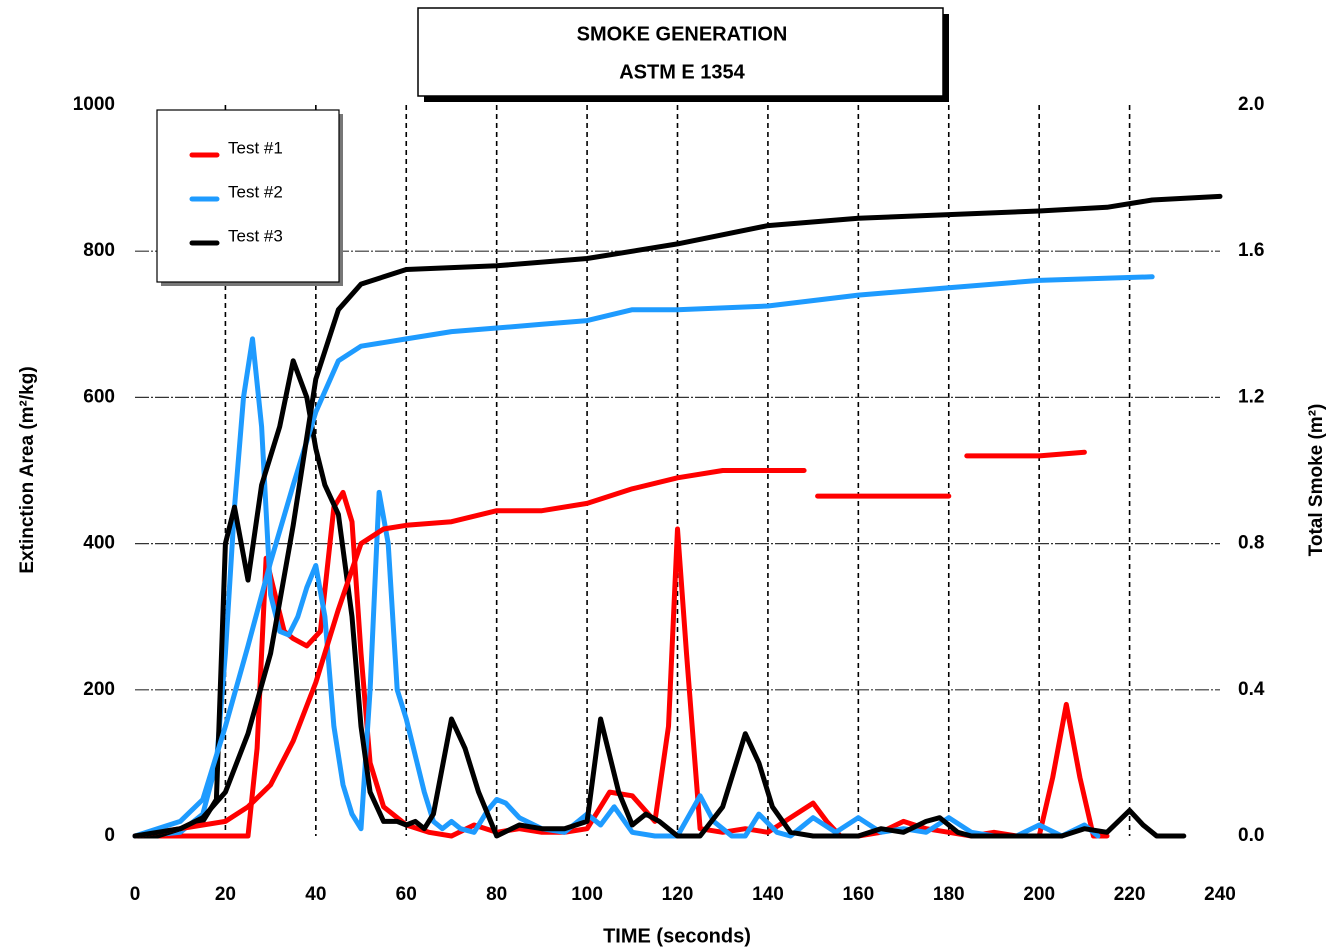 This screenshot has width=1343, height=952. What do you see at coordinates (1251, 835) in the screenshot?
I see `y2-tick-label: 0.0` at bounding box center [1251, 835].